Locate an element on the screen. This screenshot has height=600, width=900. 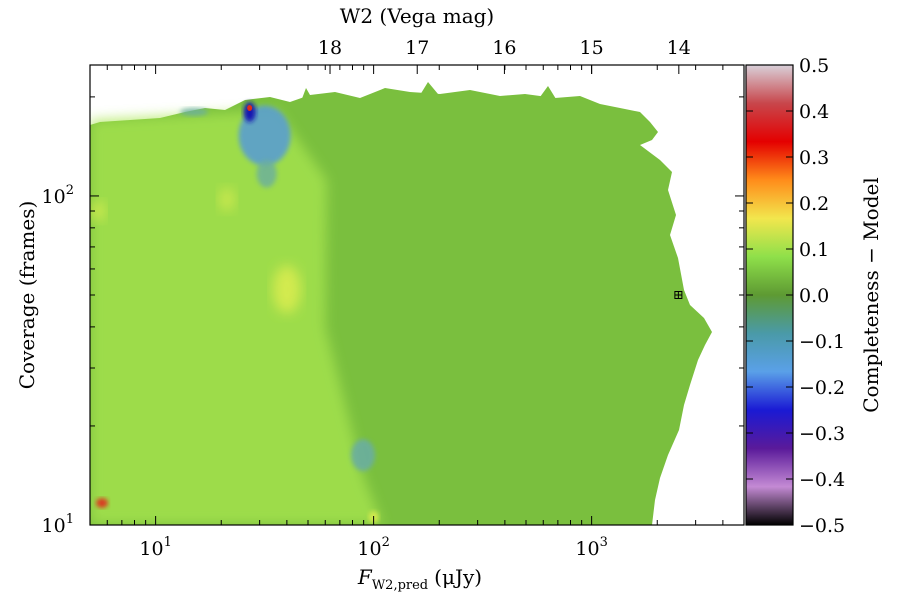
y-tick-label: 10² is located at coordinates (58, 195).